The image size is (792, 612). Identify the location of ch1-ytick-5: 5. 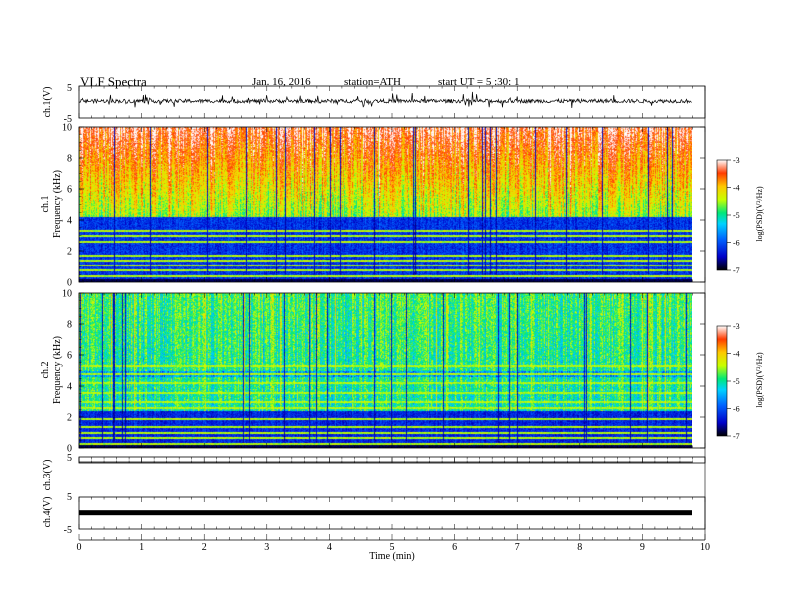
(69, 88).